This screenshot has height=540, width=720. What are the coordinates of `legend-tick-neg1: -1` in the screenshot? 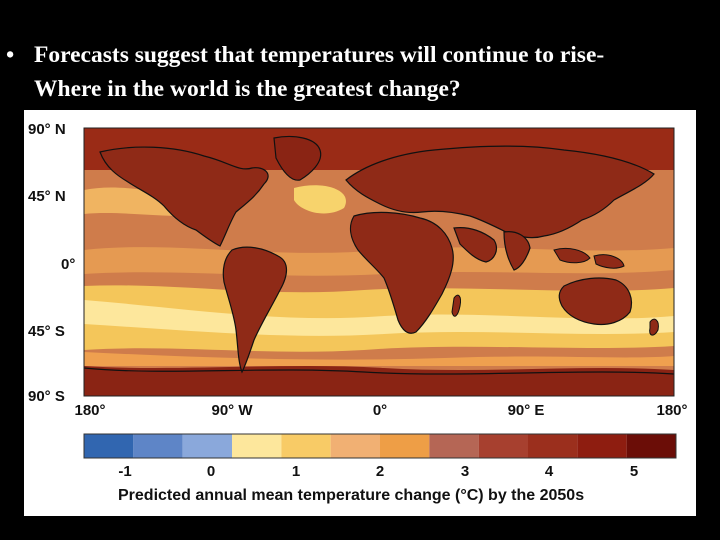 It's located at (124, 471).